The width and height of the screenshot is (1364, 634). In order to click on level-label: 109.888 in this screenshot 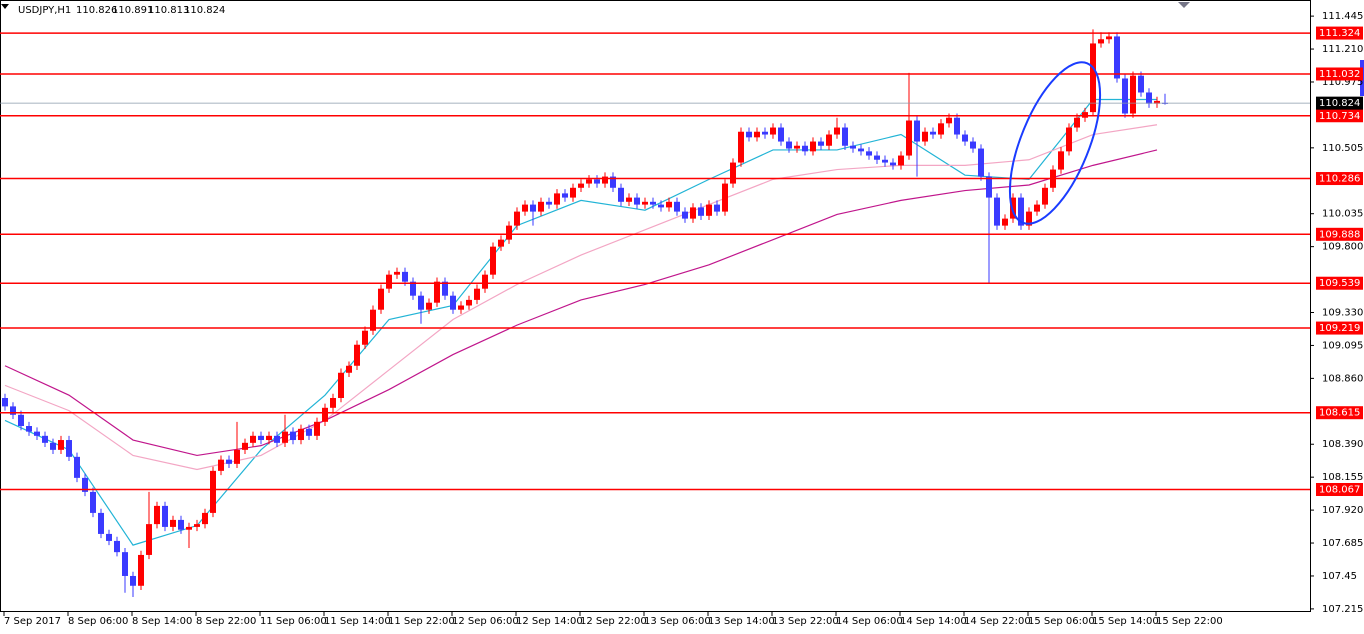, I will do `click(1339, 234)`.